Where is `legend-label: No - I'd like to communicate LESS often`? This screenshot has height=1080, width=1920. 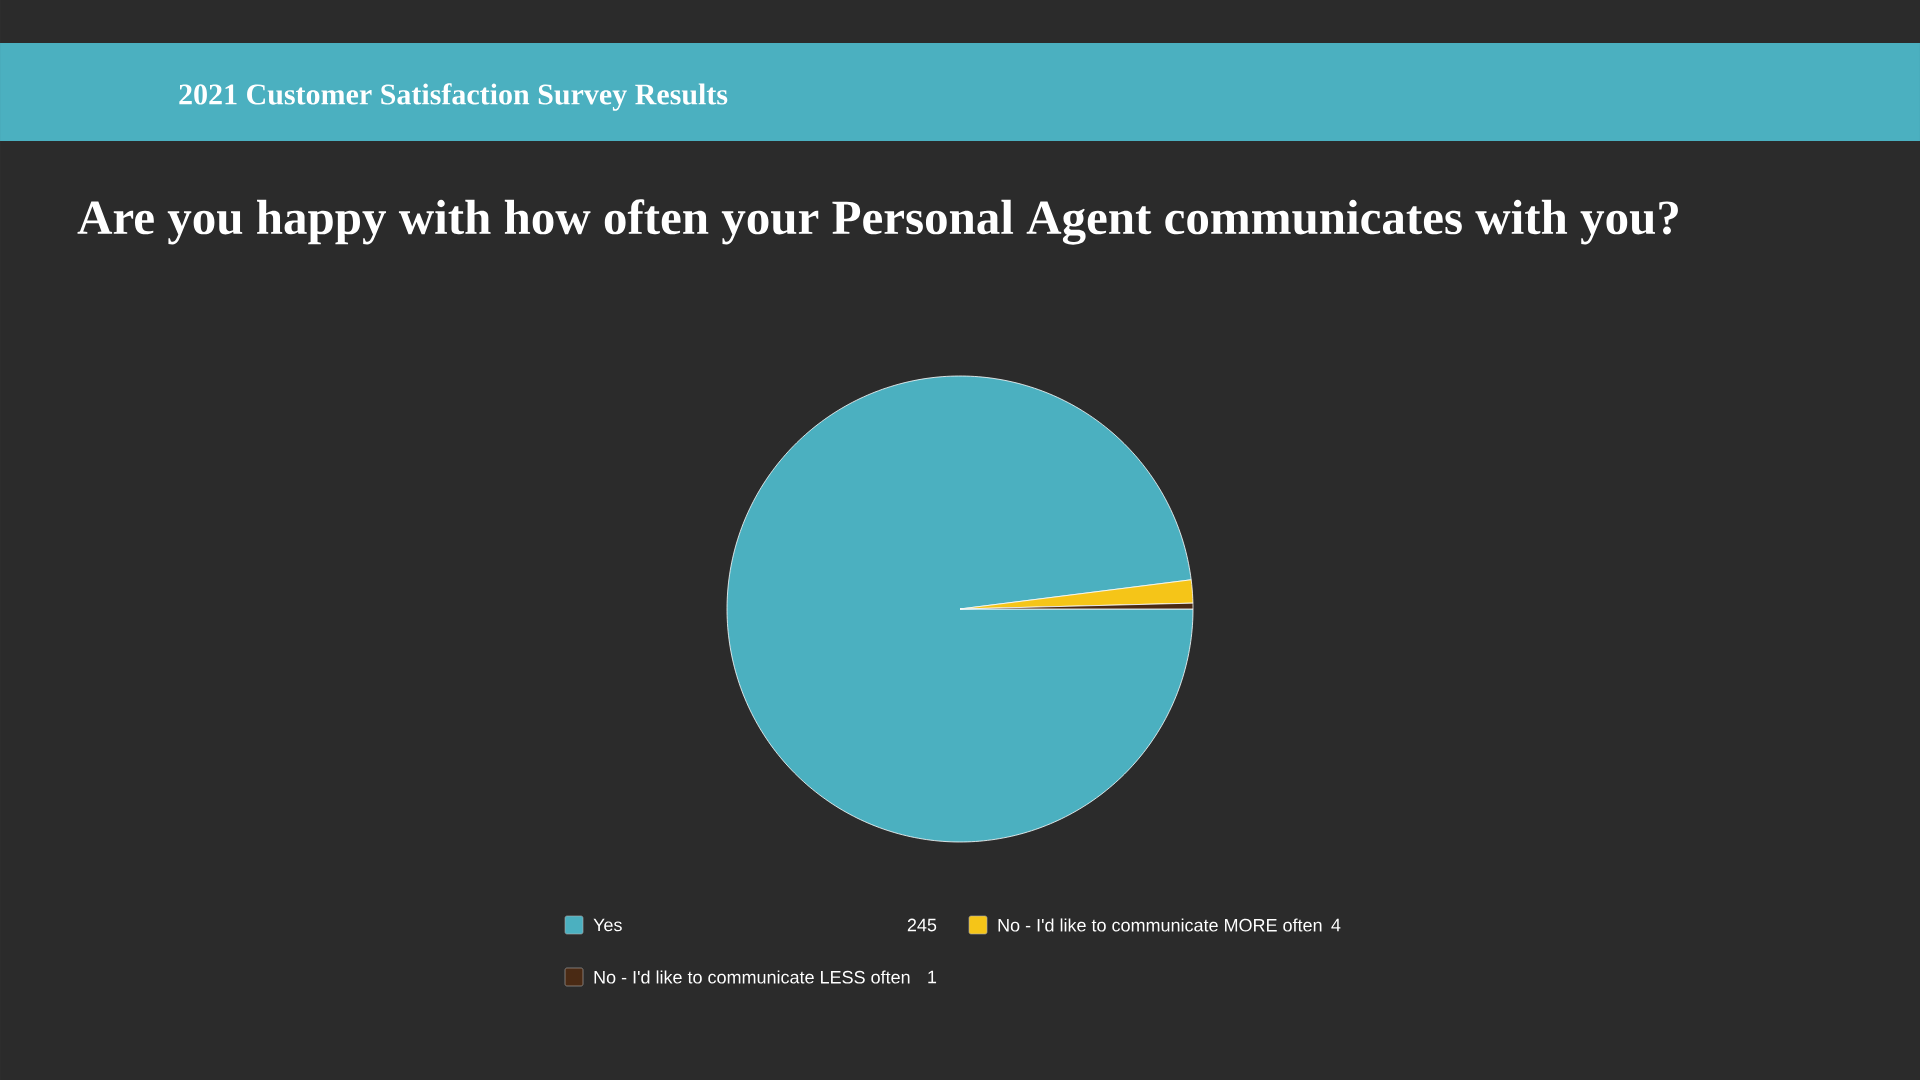
legend-label: No - I'd like to communicate LESS often is located at coordinates (752, 977).